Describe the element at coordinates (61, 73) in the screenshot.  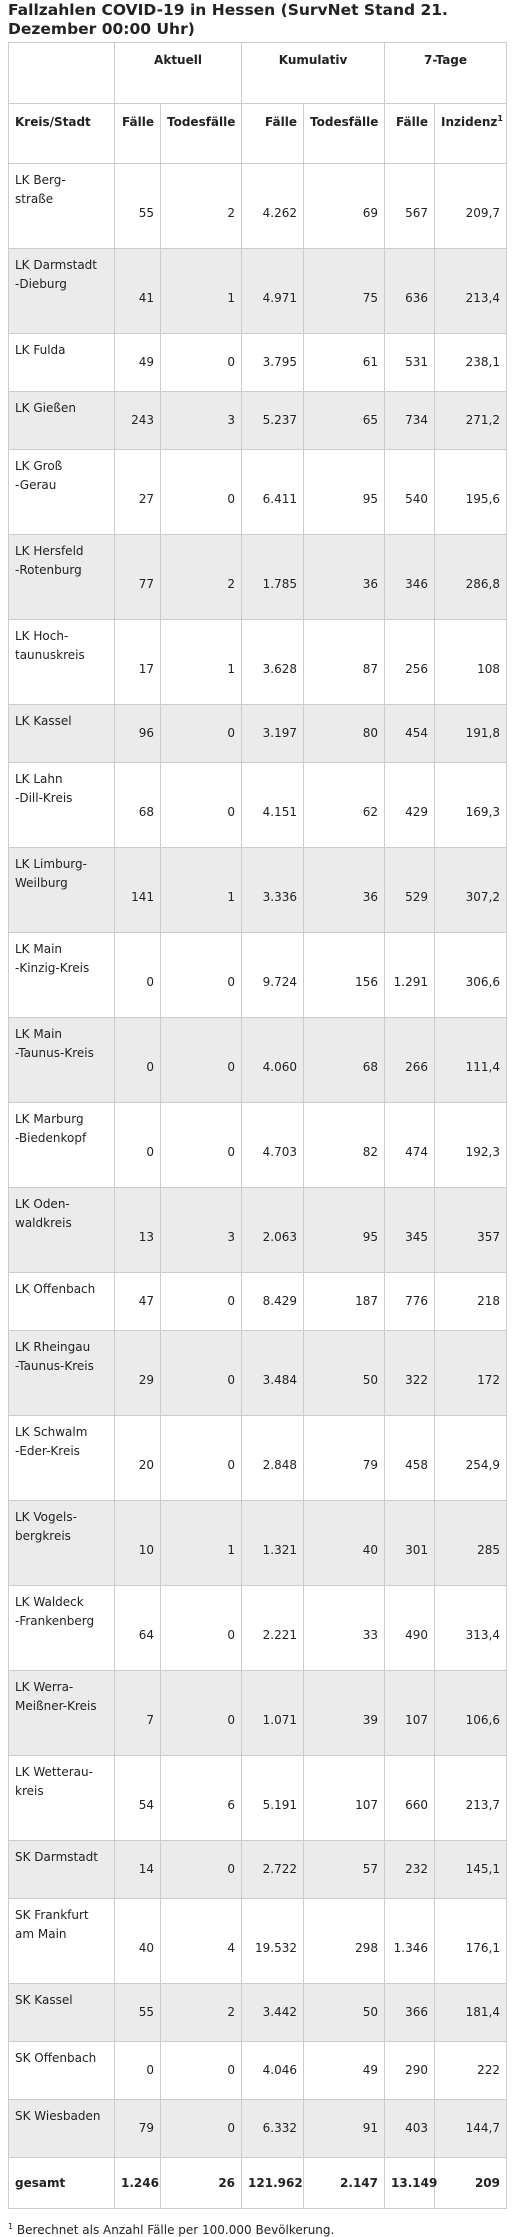
I see `empty-header-cell` at that location.